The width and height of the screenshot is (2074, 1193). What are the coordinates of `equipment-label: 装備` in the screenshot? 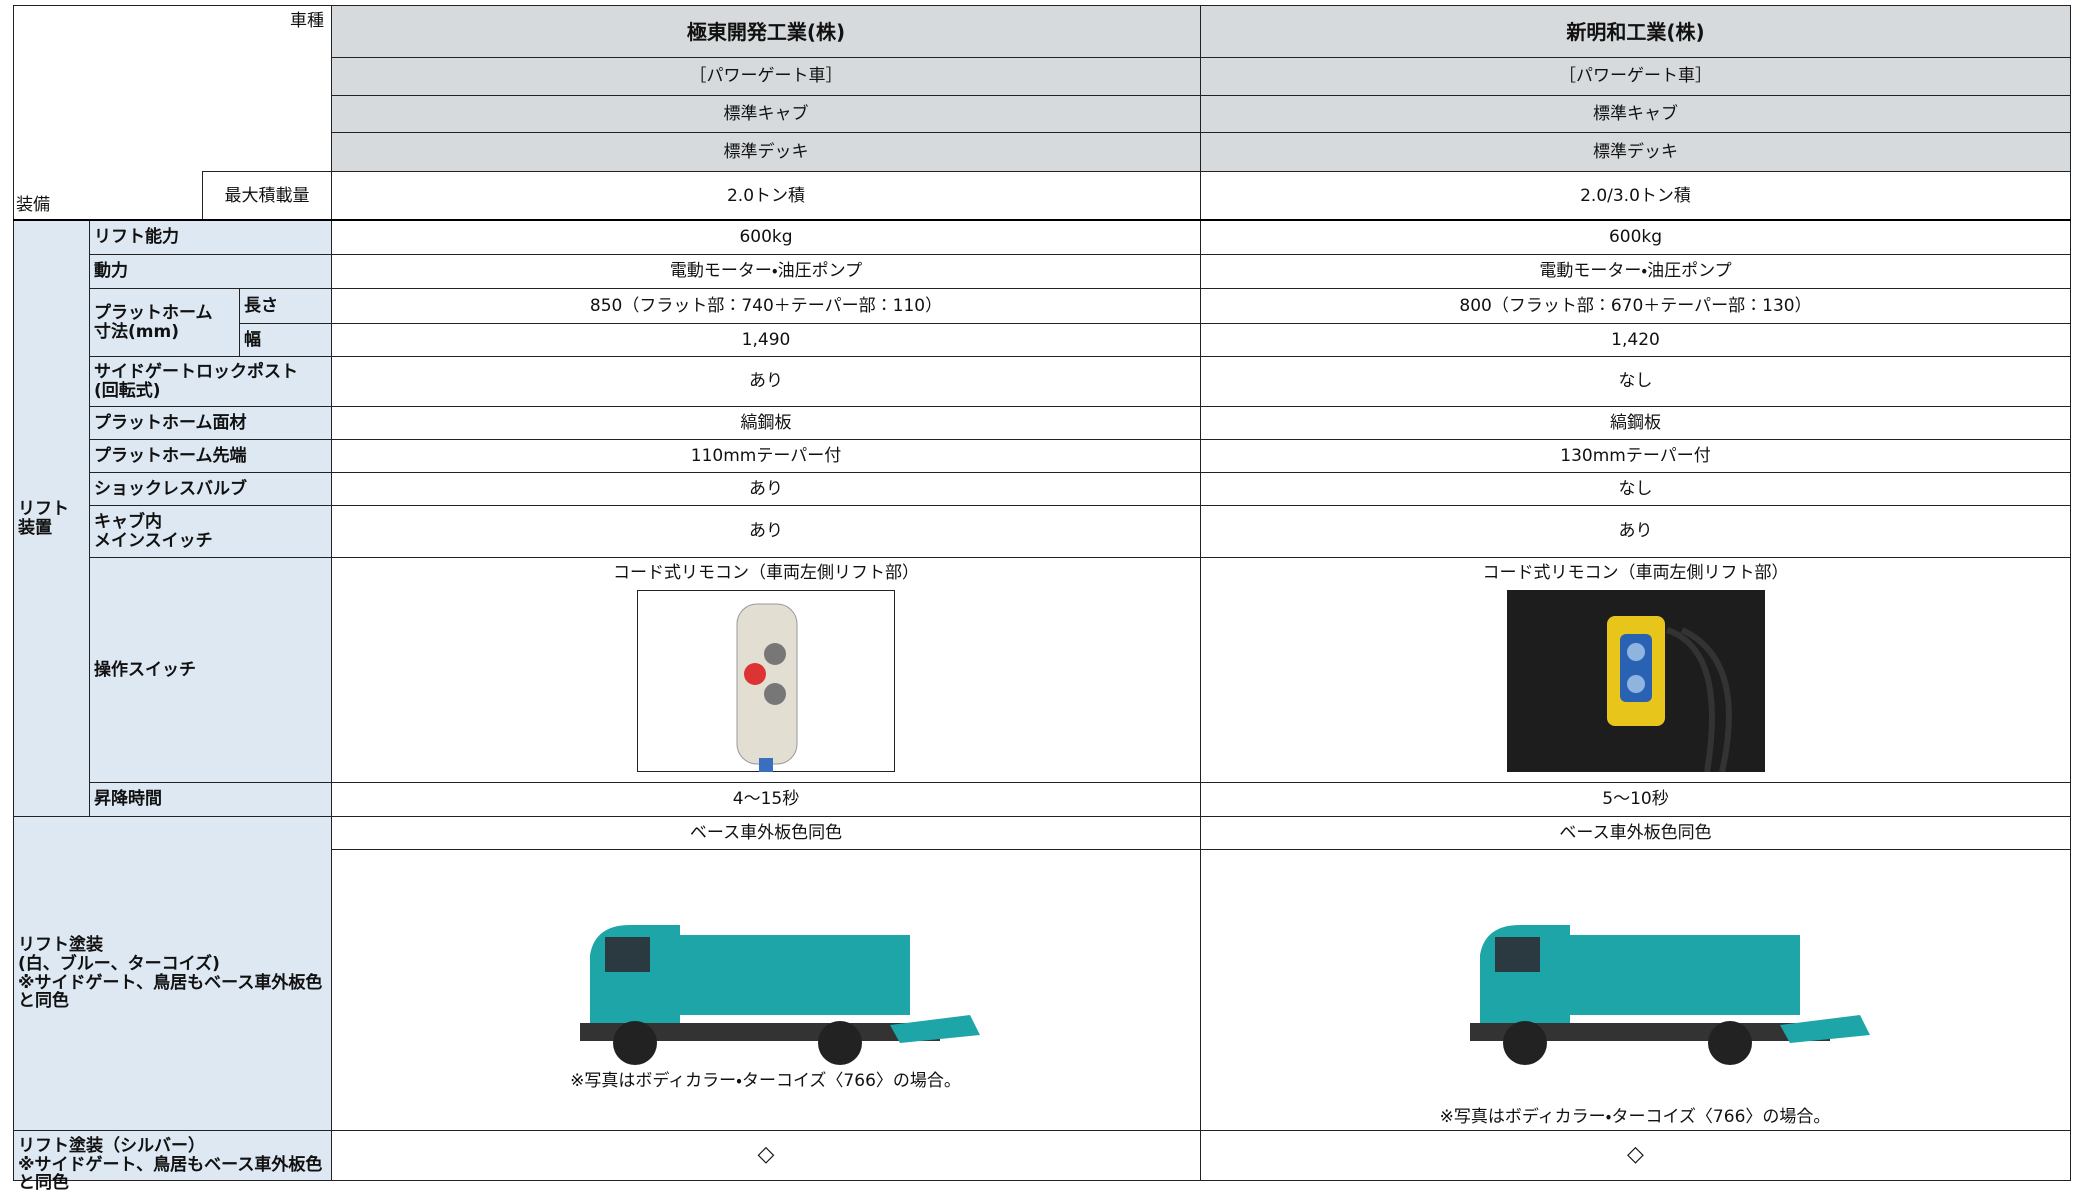 It's located at (33, 205).